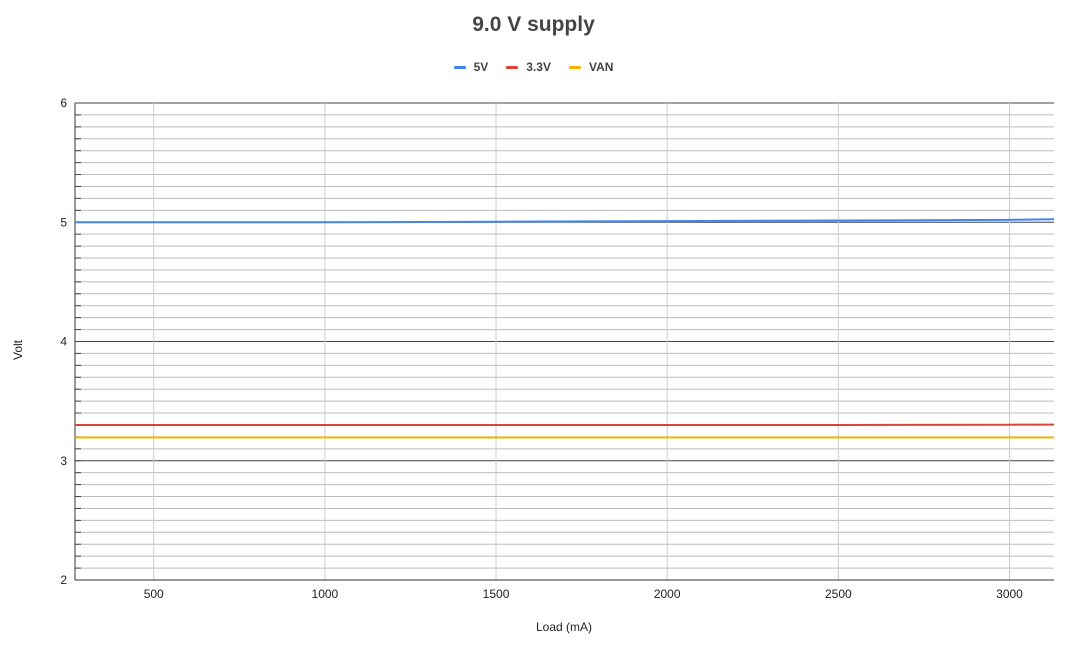 The image size is (1067, 648). I want to click on y-tick-label: 4, so click(63, 342).